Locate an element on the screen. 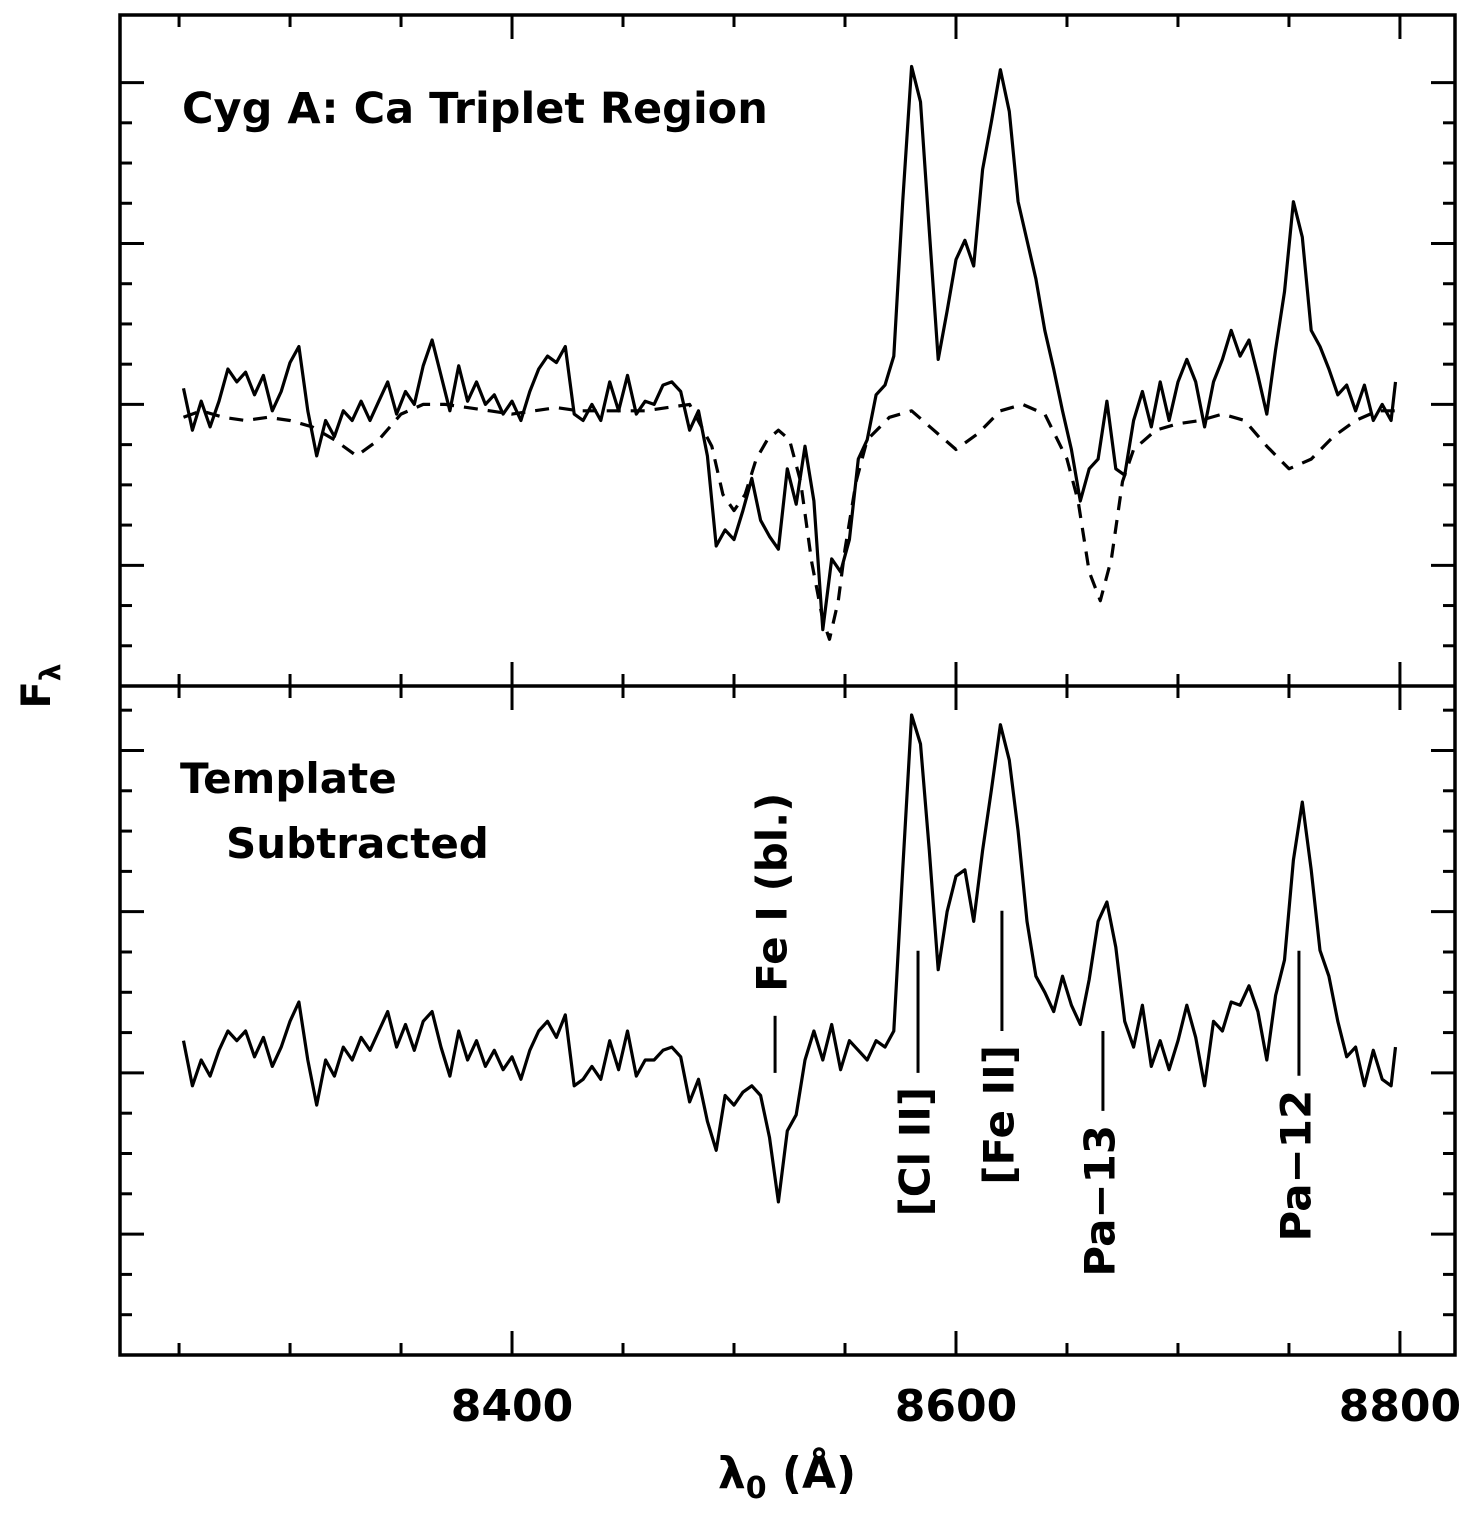  panel-title: Subtracted is located at coordinates (357, 843).